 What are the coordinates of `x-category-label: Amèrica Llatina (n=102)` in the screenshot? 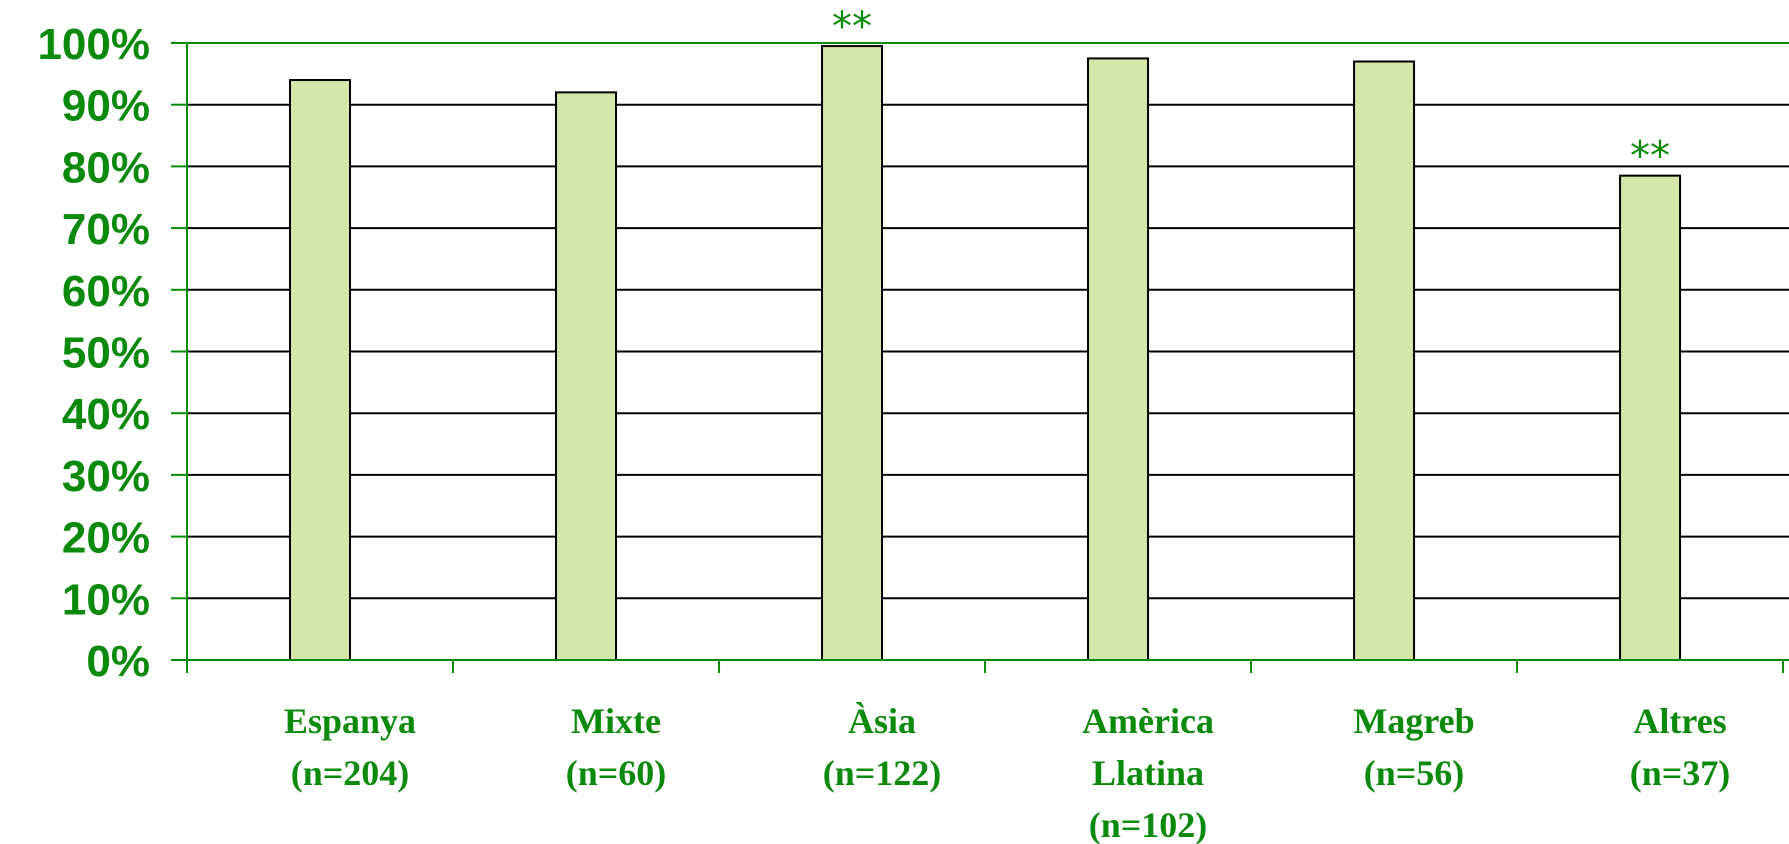 It's located at (1148, 772).